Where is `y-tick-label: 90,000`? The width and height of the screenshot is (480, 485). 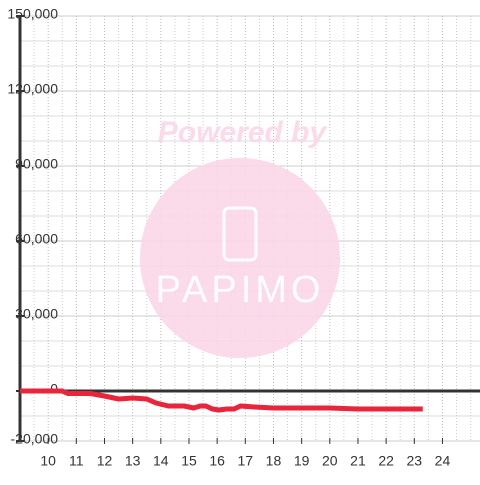 y-tick-label: 90,000 is located at coordinates (36, 164).